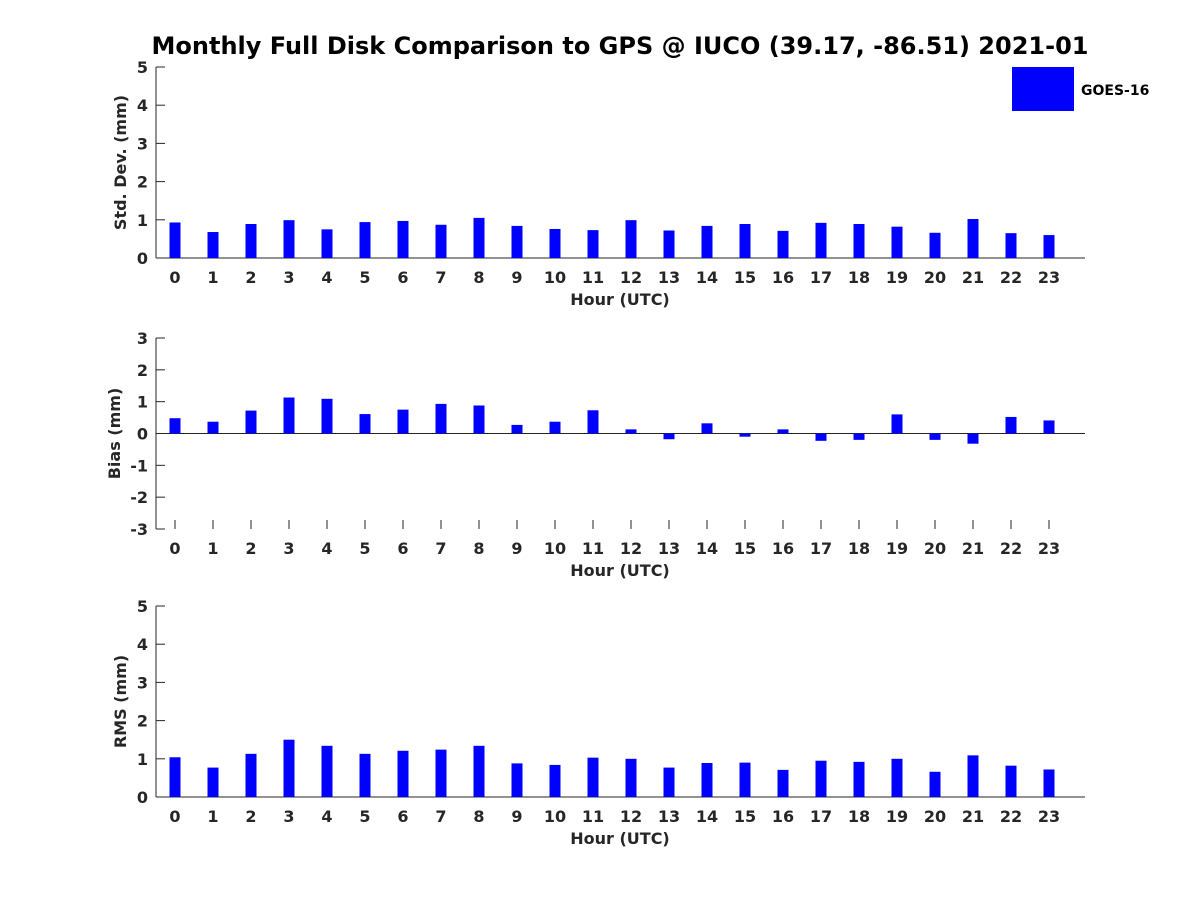  I want to click on stddev-x-tick-label: 15, so click(745, 277).